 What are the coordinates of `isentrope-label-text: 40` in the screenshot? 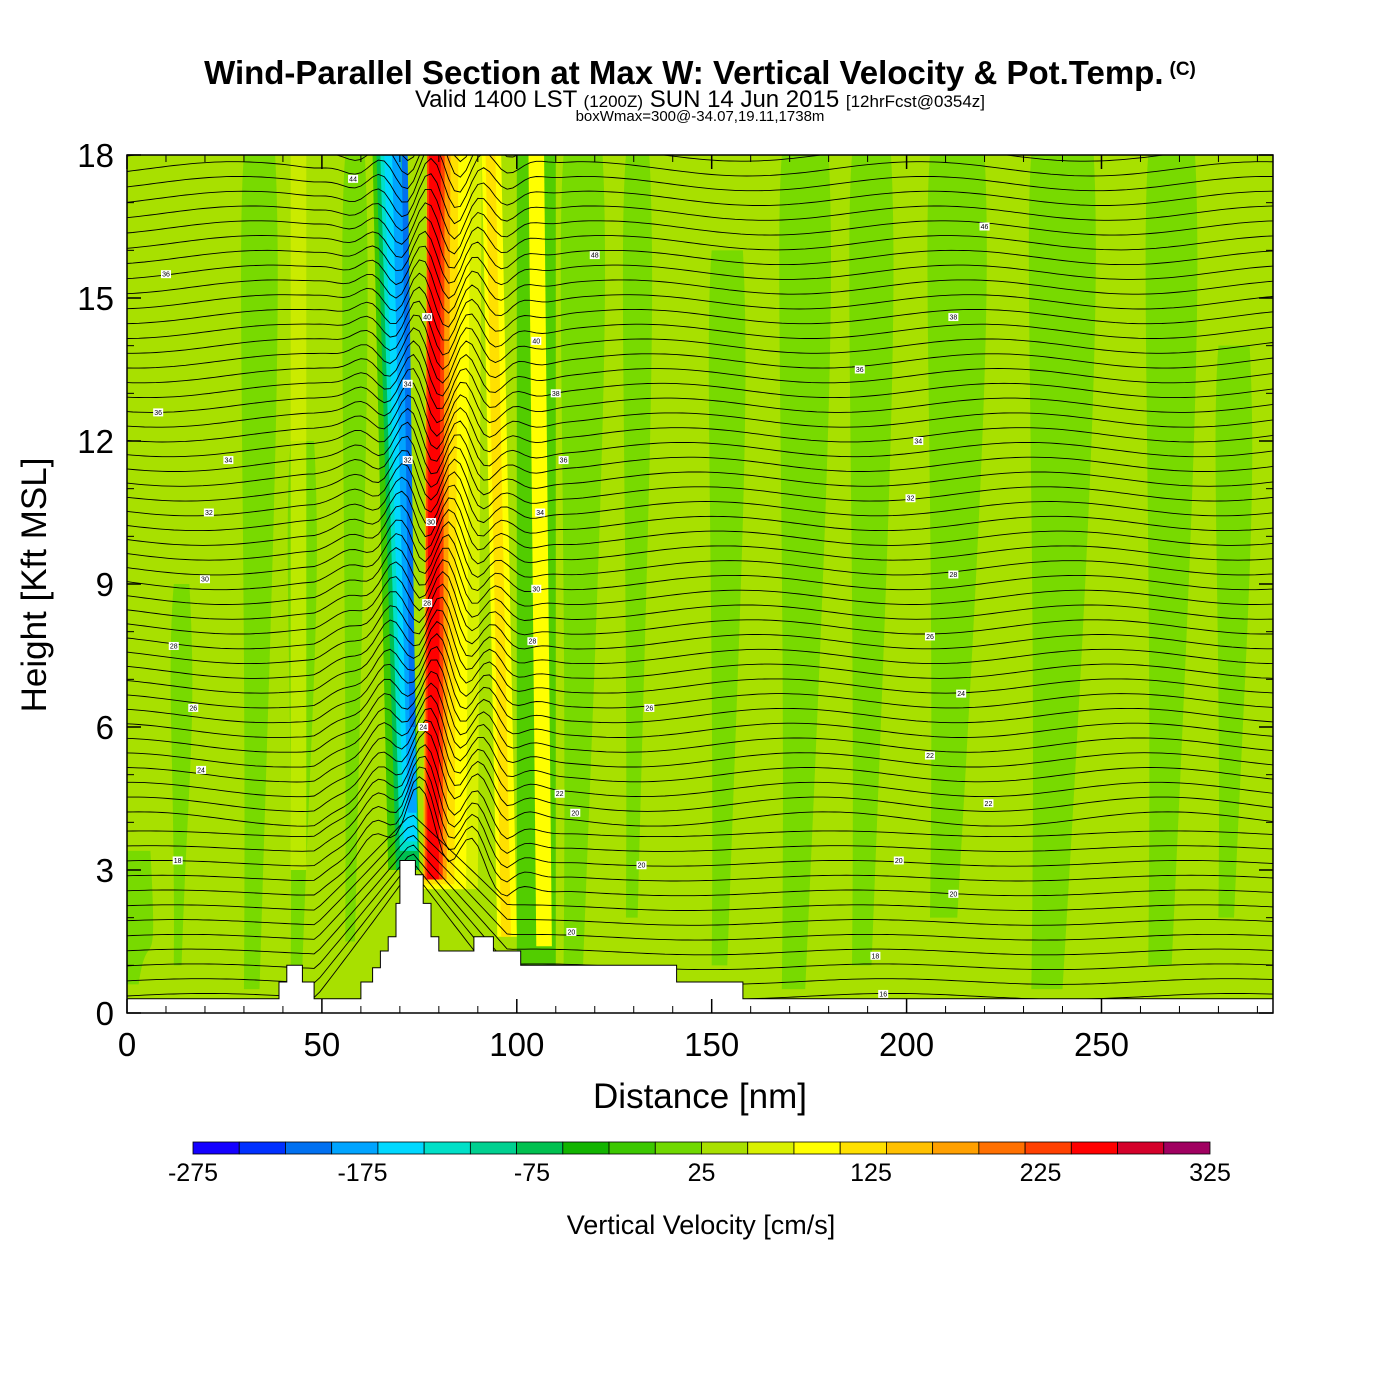 It's located at (427, 318).